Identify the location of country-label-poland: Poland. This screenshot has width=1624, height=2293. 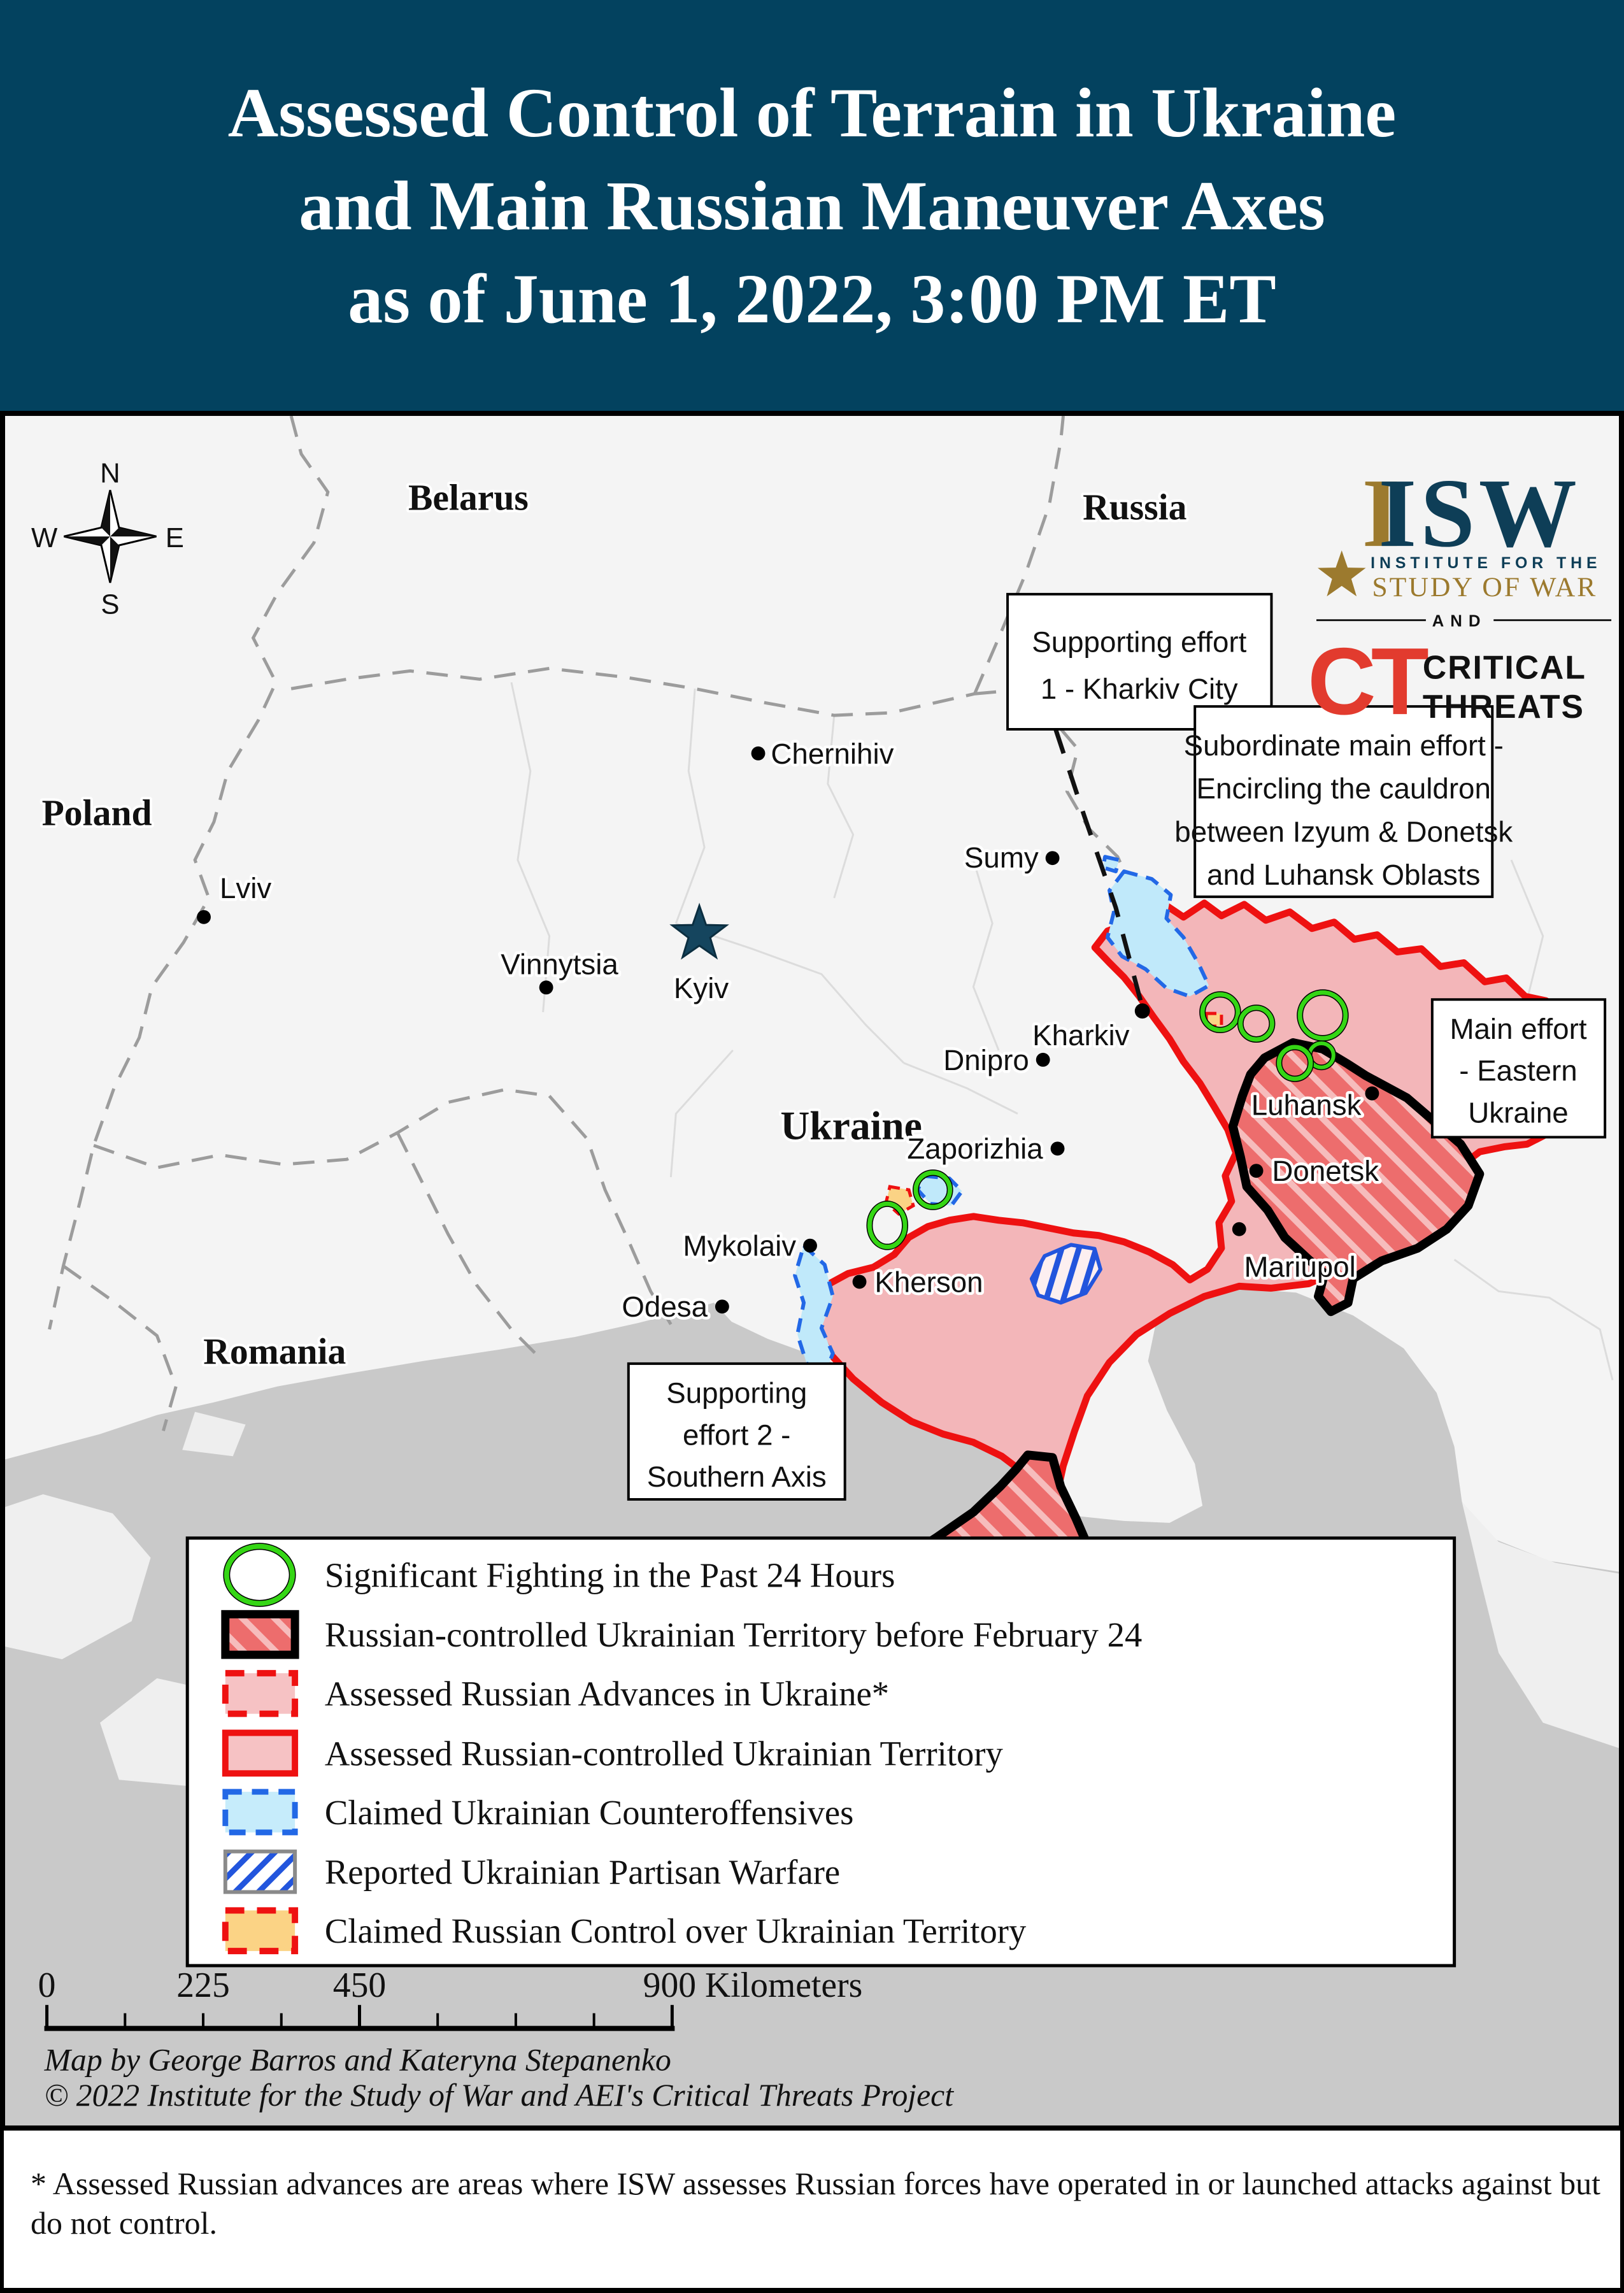
(97, 813).